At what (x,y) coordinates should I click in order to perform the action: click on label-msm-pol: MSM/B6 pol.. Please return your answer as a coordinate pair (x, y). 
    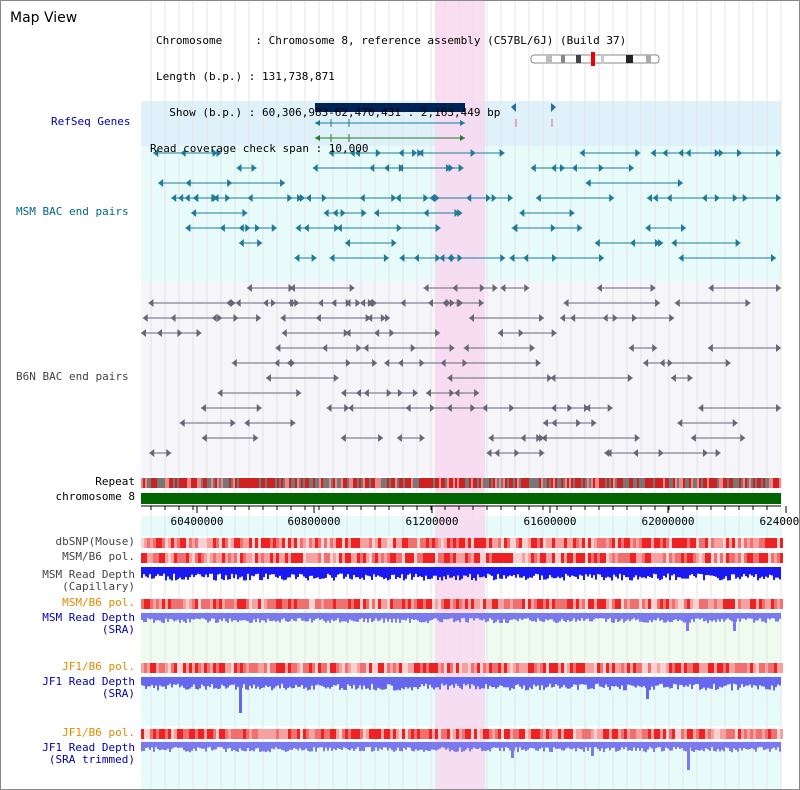
    Looking at the image, I should click on (98, 556).